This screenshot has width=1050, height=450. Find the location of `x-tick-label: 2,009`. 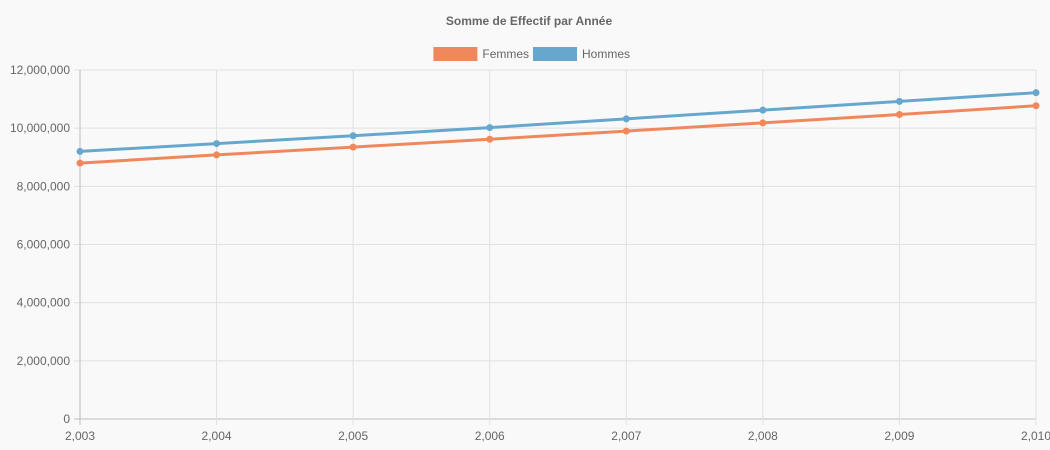

x-tick-label: 2,009 is located at coordinates (899, 436).